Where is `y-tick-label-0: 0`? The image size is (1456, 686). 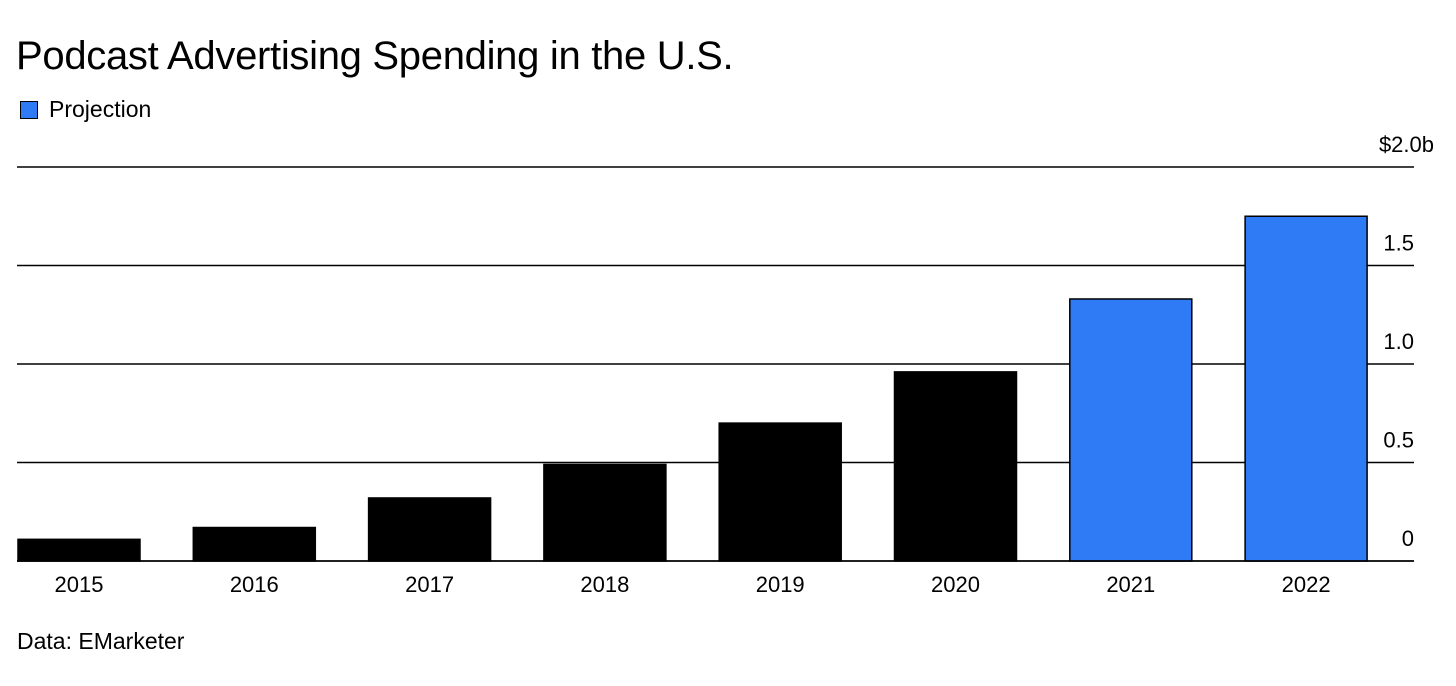 y-tick-label-0: 0 is located at coordinates (1408, 538).